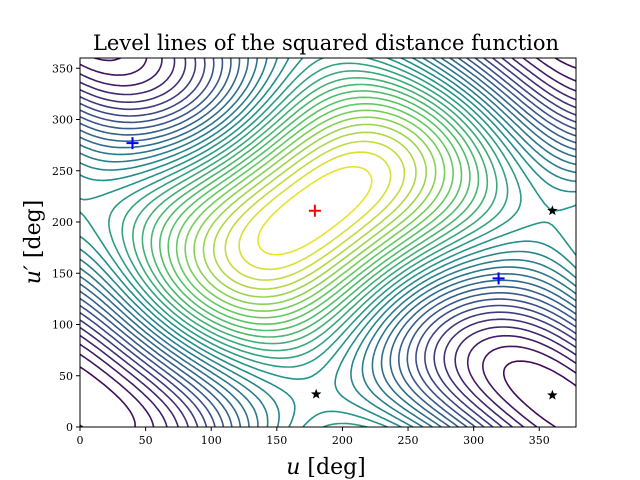  I want to click on x-tick-label: 150, so click(276, 440).